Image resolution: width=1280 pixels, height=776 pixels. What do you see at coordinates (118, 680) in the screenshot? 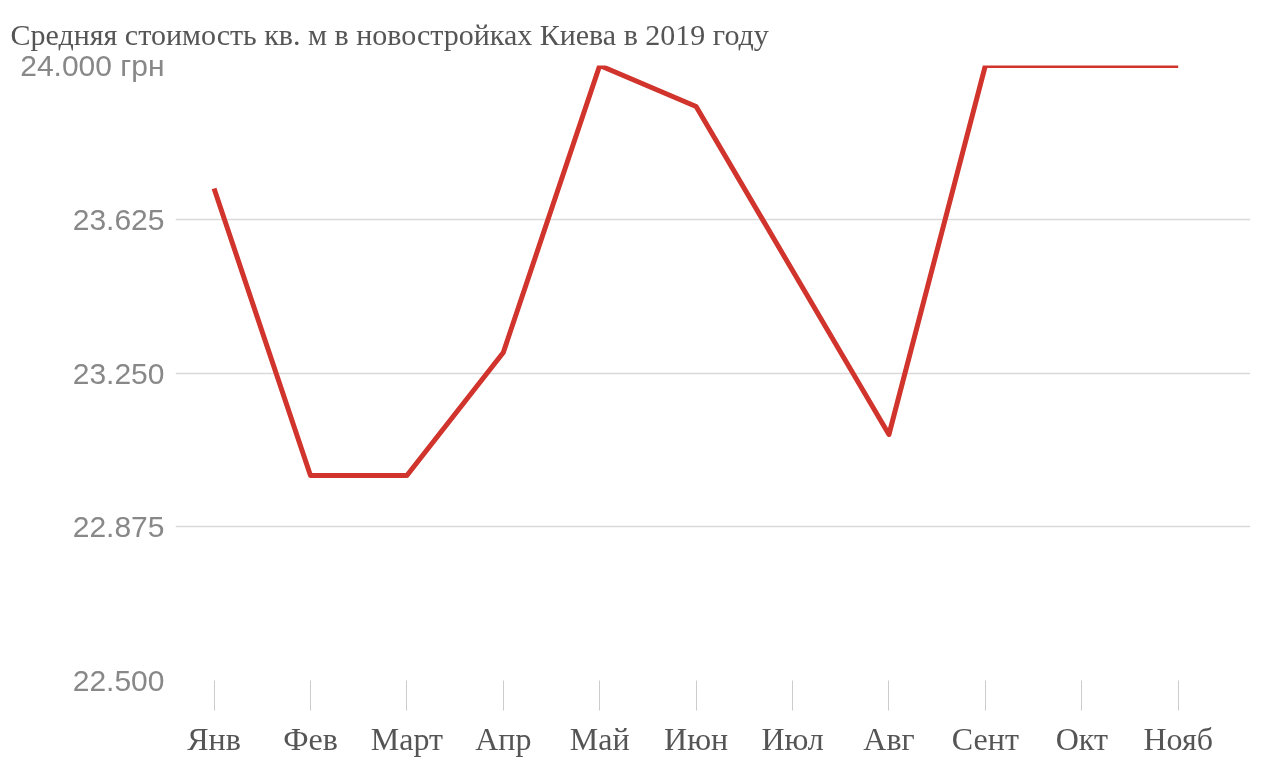
I see `y-tick-label: 22.500` at bounding box center [118, 680].